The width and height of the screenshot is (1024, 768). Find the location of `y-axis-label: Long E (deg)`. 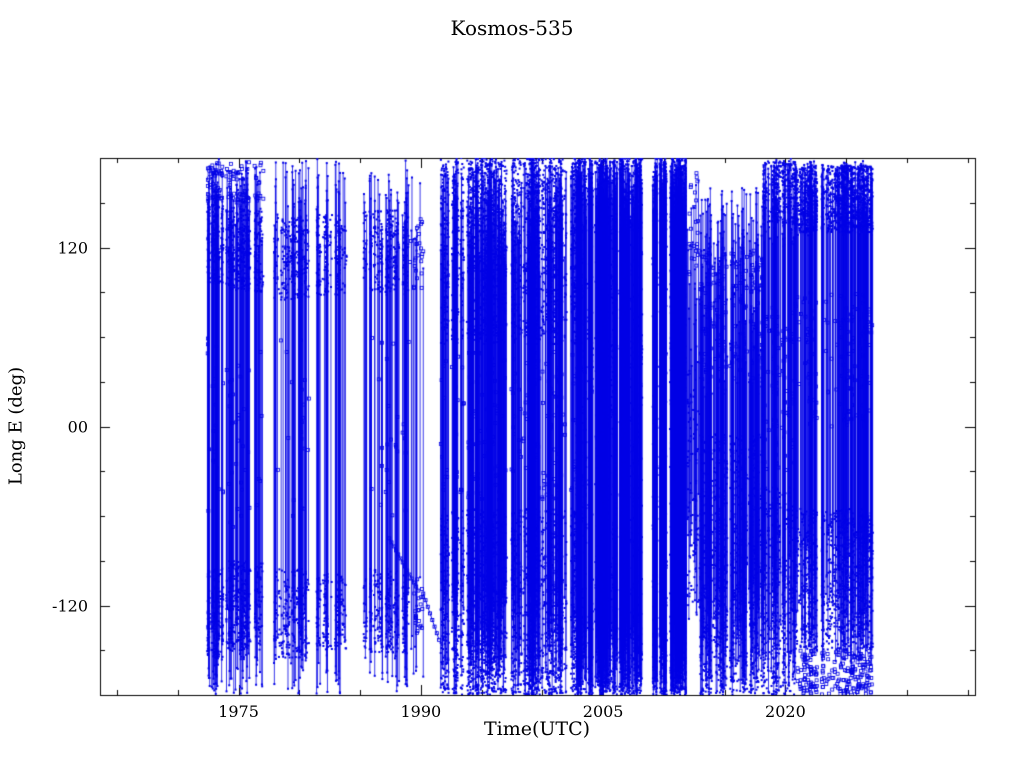

y-axis-label: Long E (deg) is located at coordinates (16, 426).